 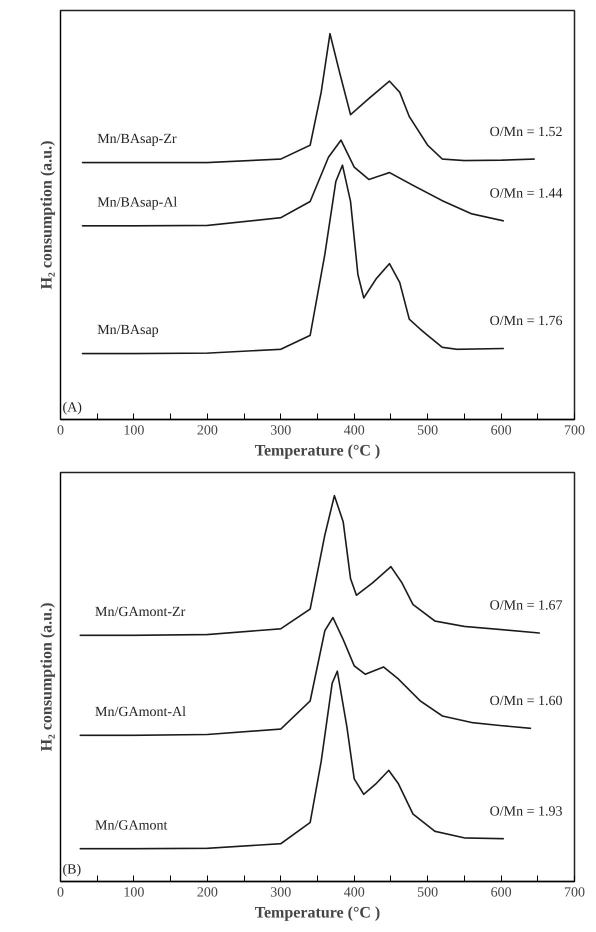 What do you see at coordinates (128, 330) in the screenshot?
I see `series-label: Mn/BAsap` at bounding box center [128, 330].